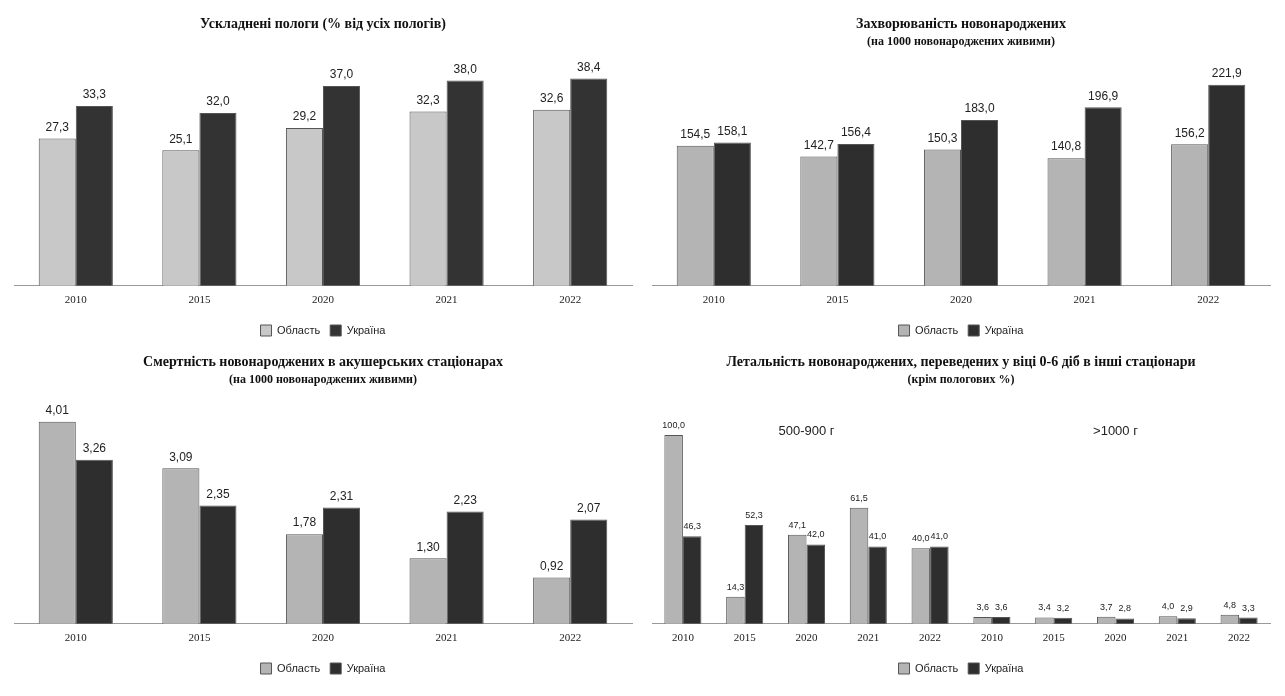  What do you see at coordinates (94, 94) in the screenshot?
I see `data-label: 33,3` at bounding box center [94, 94].